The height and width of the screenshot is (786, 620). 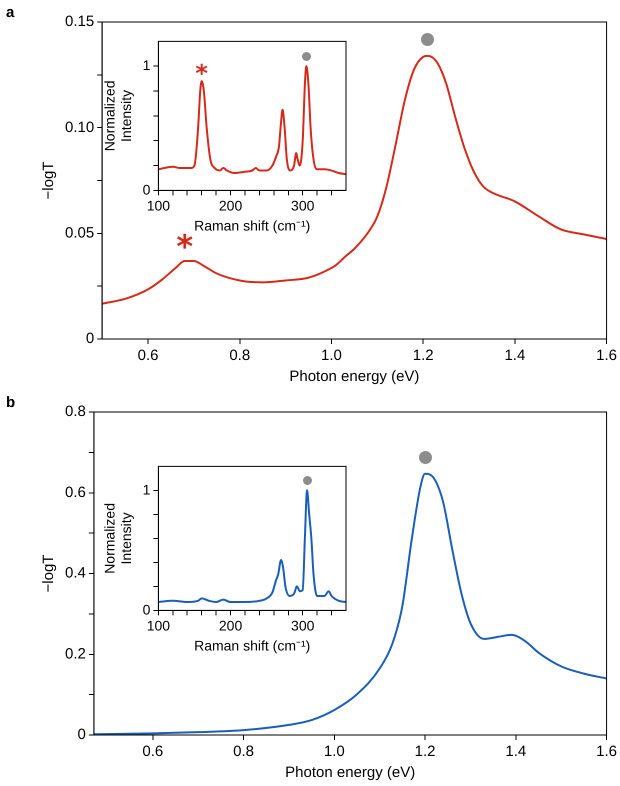 What do you see at coordinates (79, 233) in the screenshot?
I see `y-tick-label: 0.05` at bounding box center [79, 233].